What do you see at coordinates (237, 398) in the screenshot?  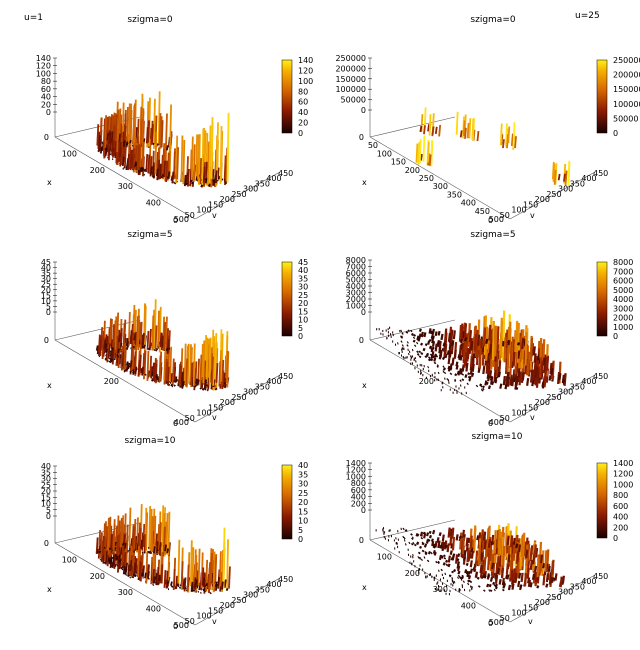 I see `v-axis-line` at bounding box center [237, 398].